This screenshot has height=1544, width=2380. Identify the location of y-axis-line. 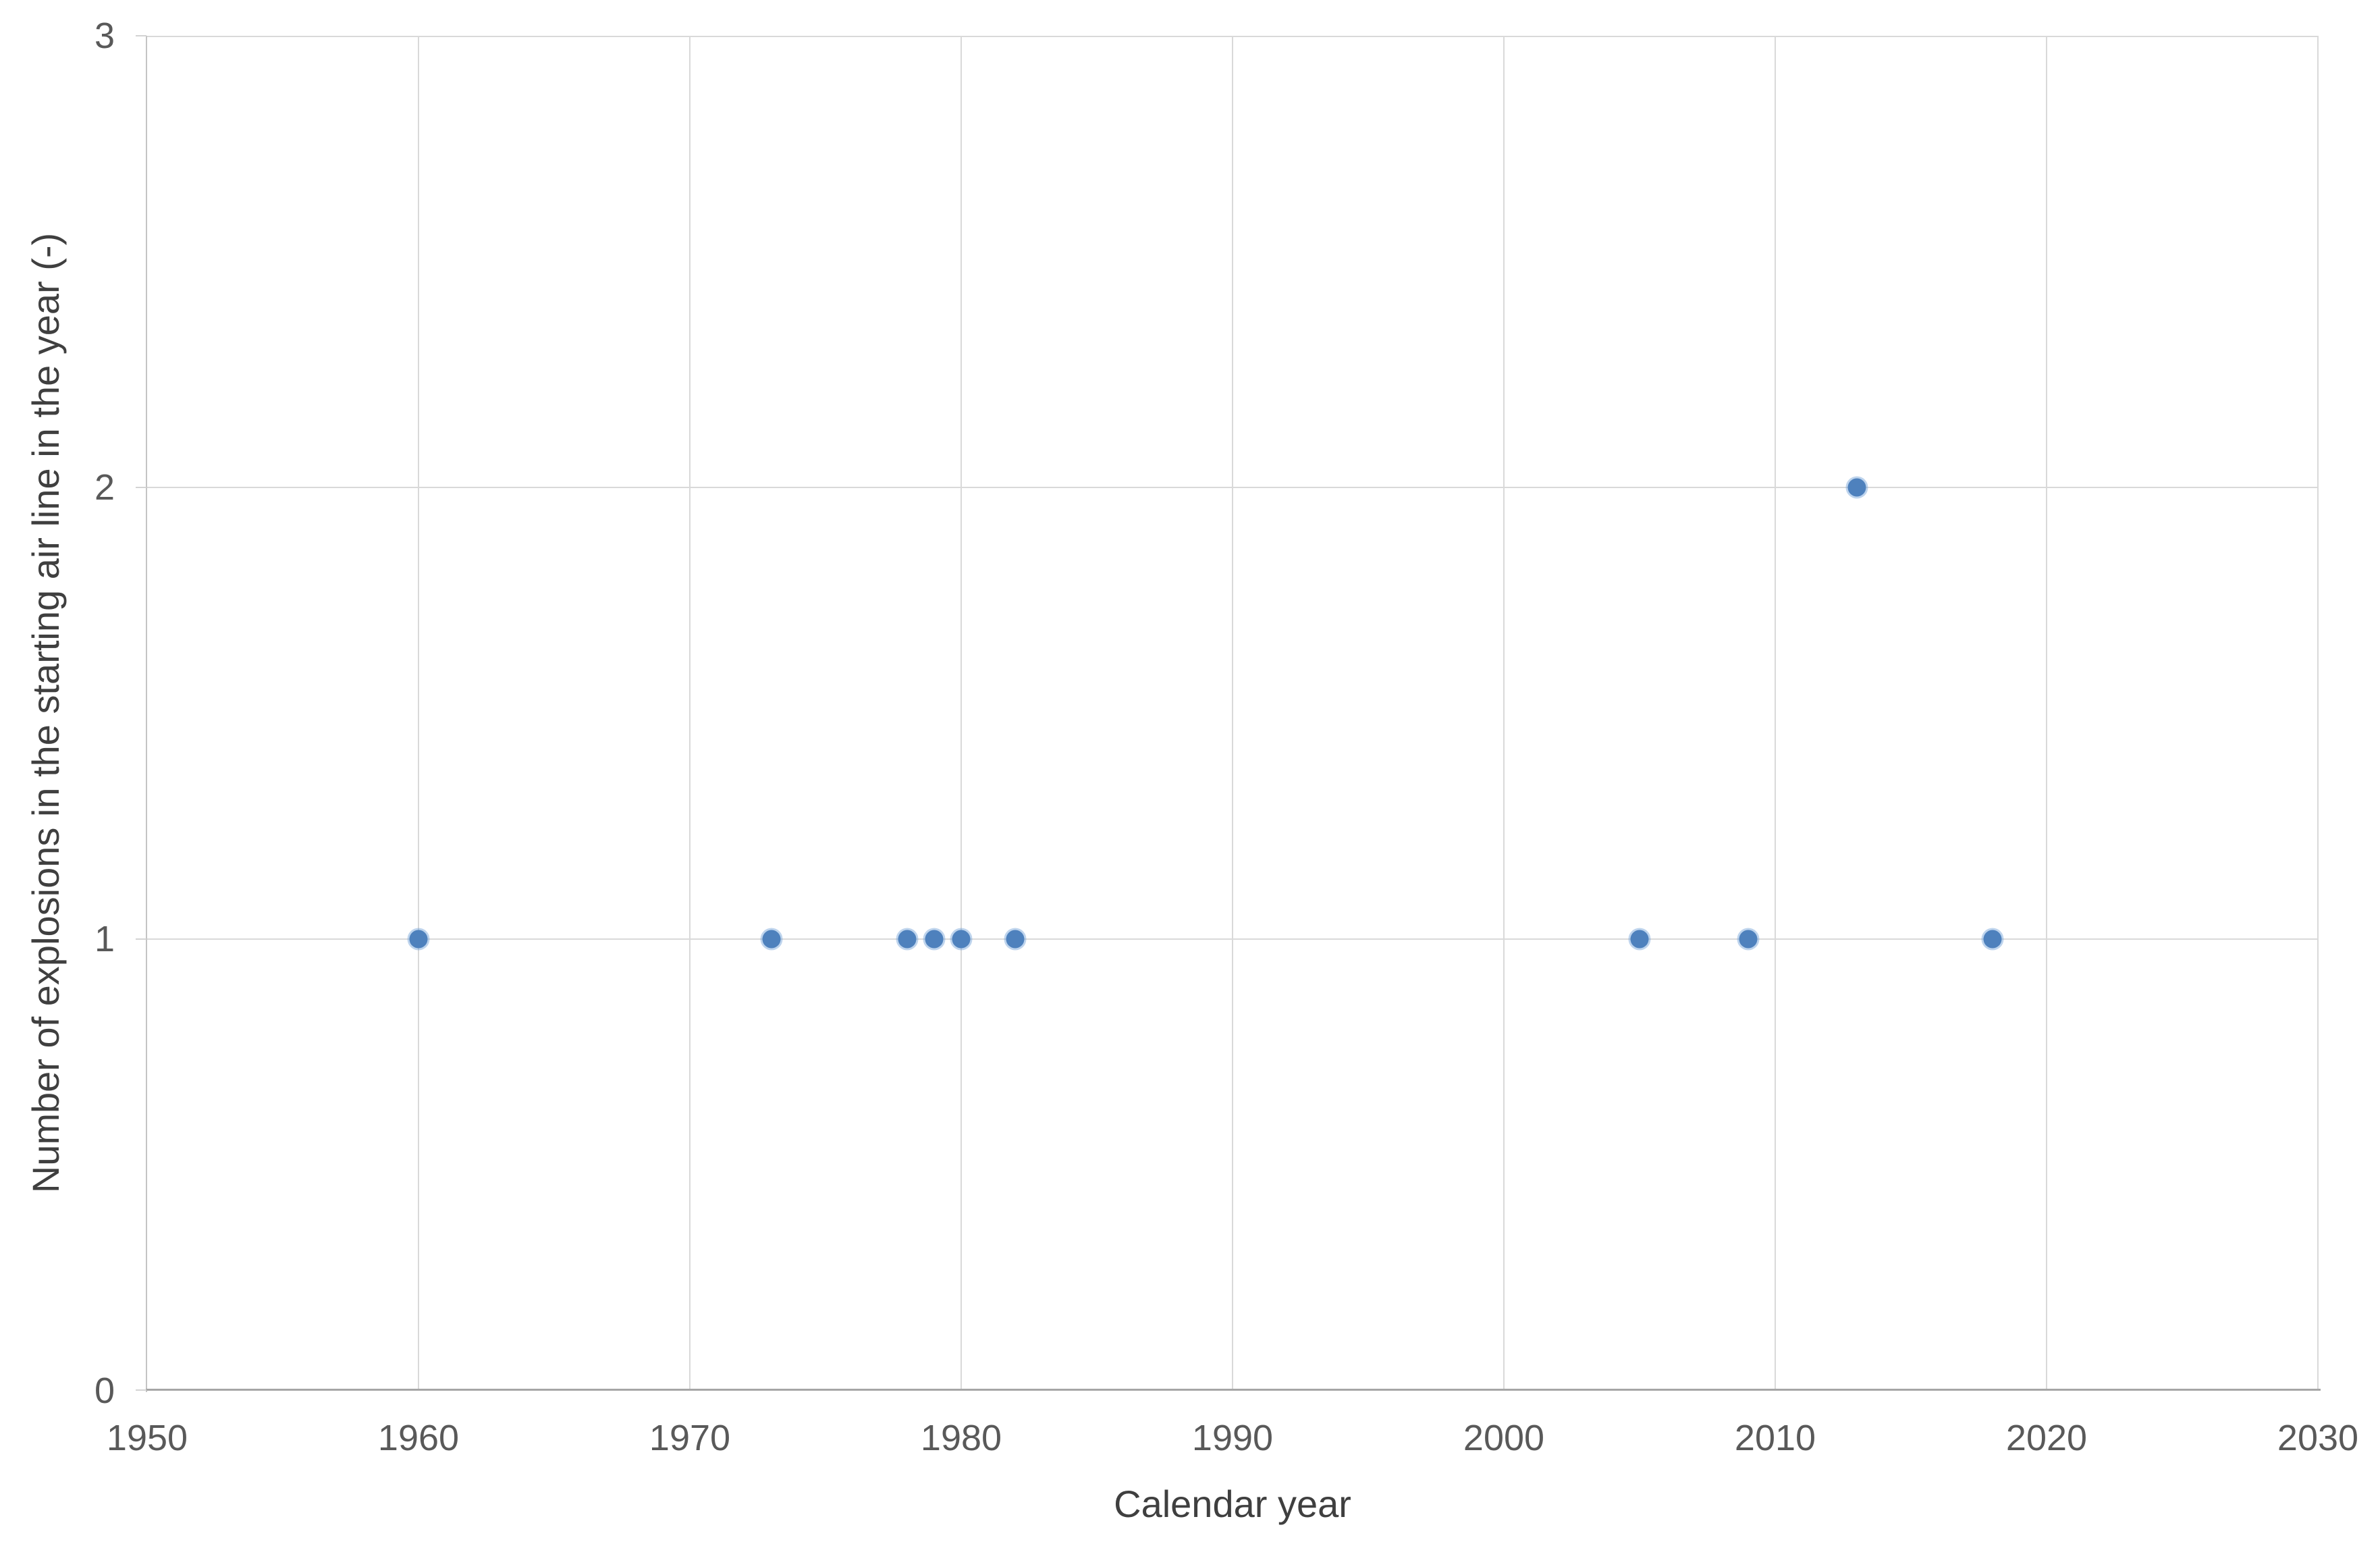
(146, 714).